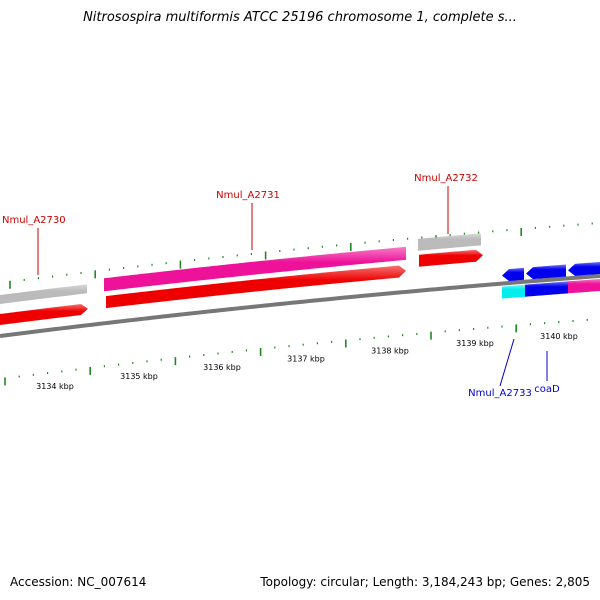 The height and width of the screenshot is (600, 600). What do you see at coordinates (513, 291) in the screenshot?
I see `gene-nmul-a2733-cyan` at bounding box center [513, 291].